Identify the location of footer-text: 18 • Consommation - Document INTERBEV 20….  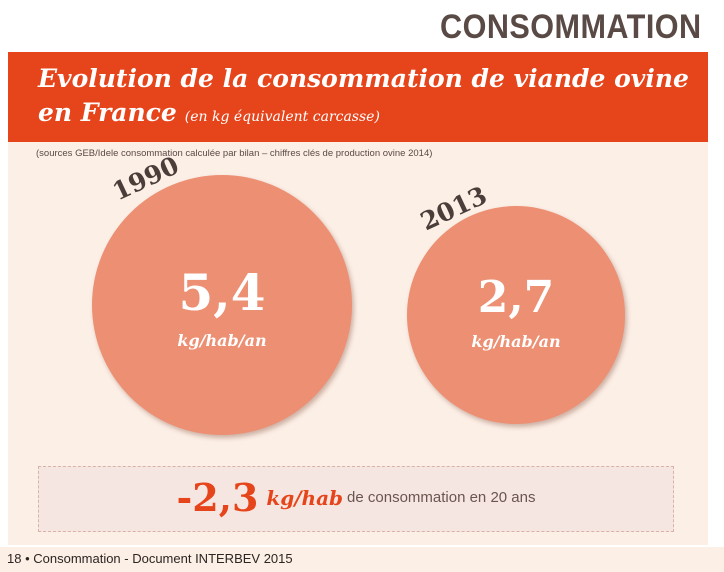
(150, 558).